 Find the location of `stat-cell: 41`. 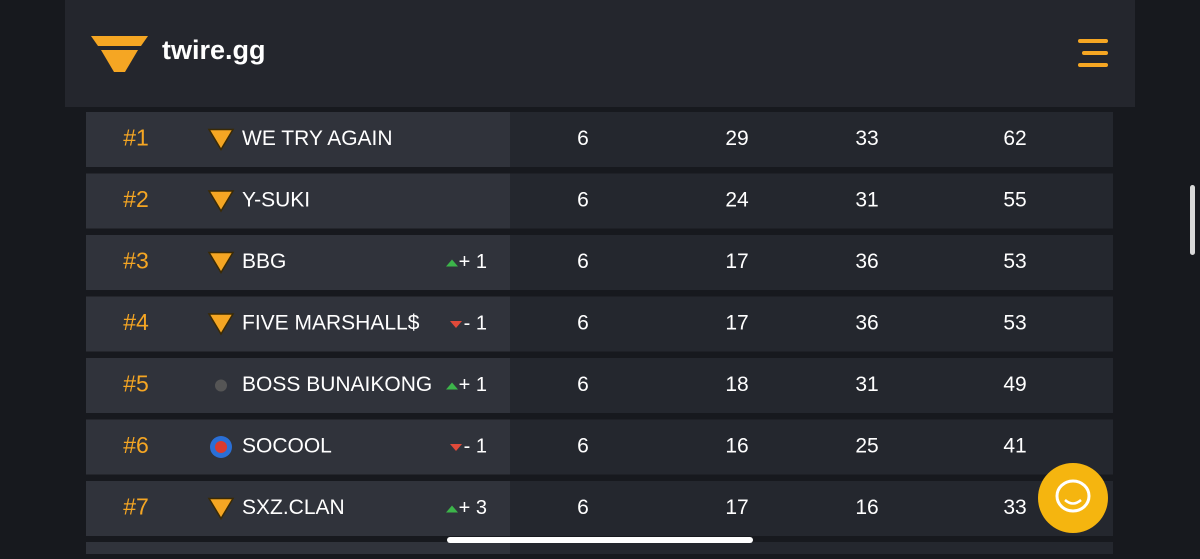

stat-cell: 41 is located at coordinates (1014, 446).